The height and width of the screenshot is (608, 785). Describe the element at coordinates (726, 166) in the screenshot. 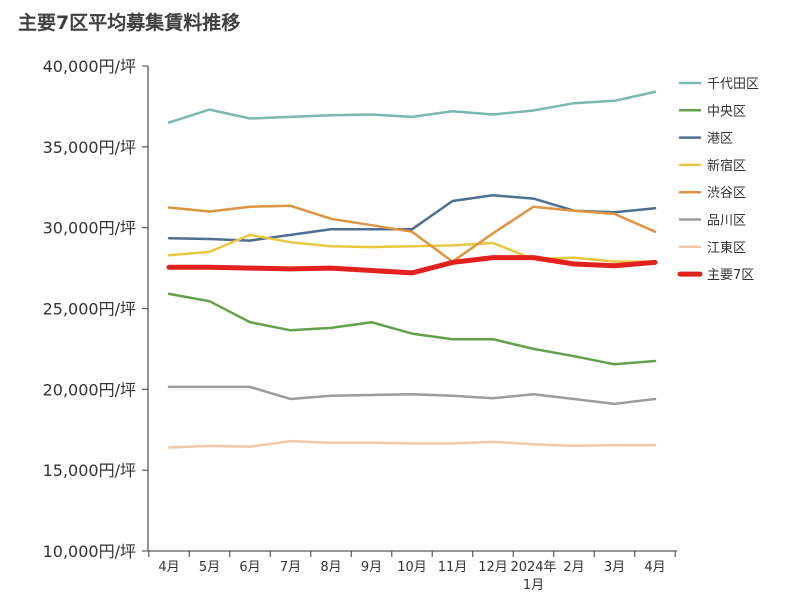

I see `legend-label: 新宿区` at that location.